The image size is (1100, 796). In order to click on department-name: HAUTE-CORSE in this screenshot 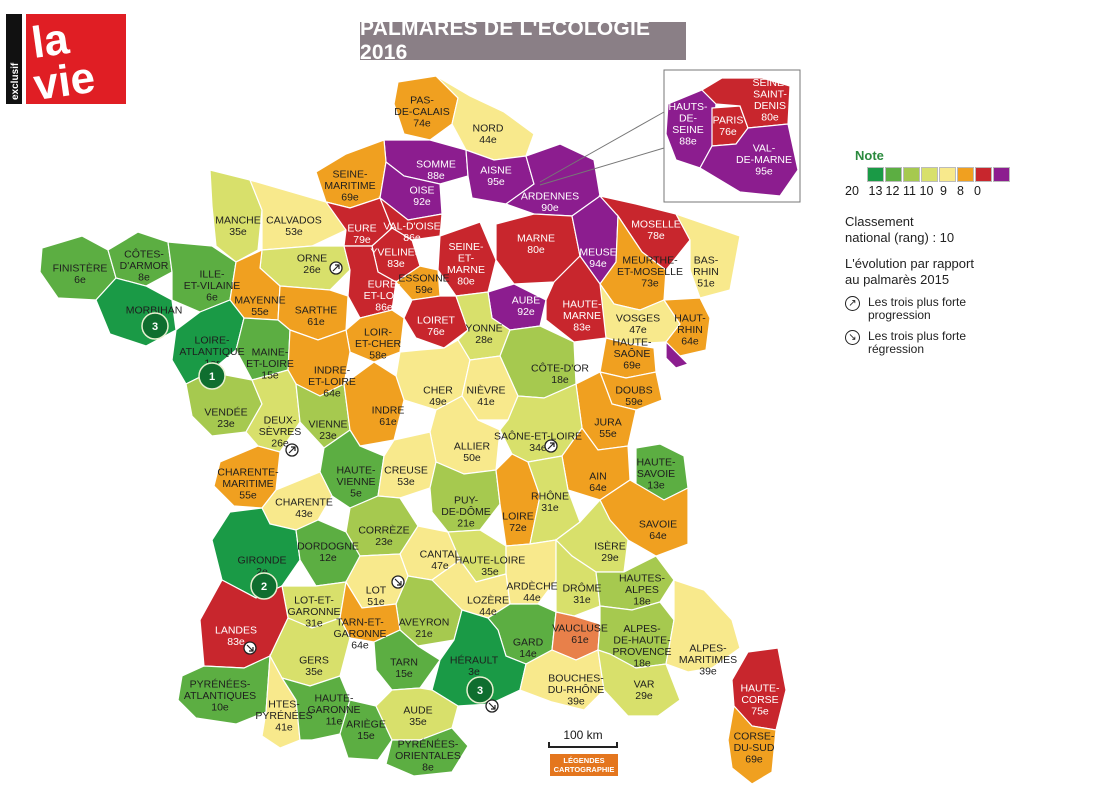, I will do `click(760, 695)`.